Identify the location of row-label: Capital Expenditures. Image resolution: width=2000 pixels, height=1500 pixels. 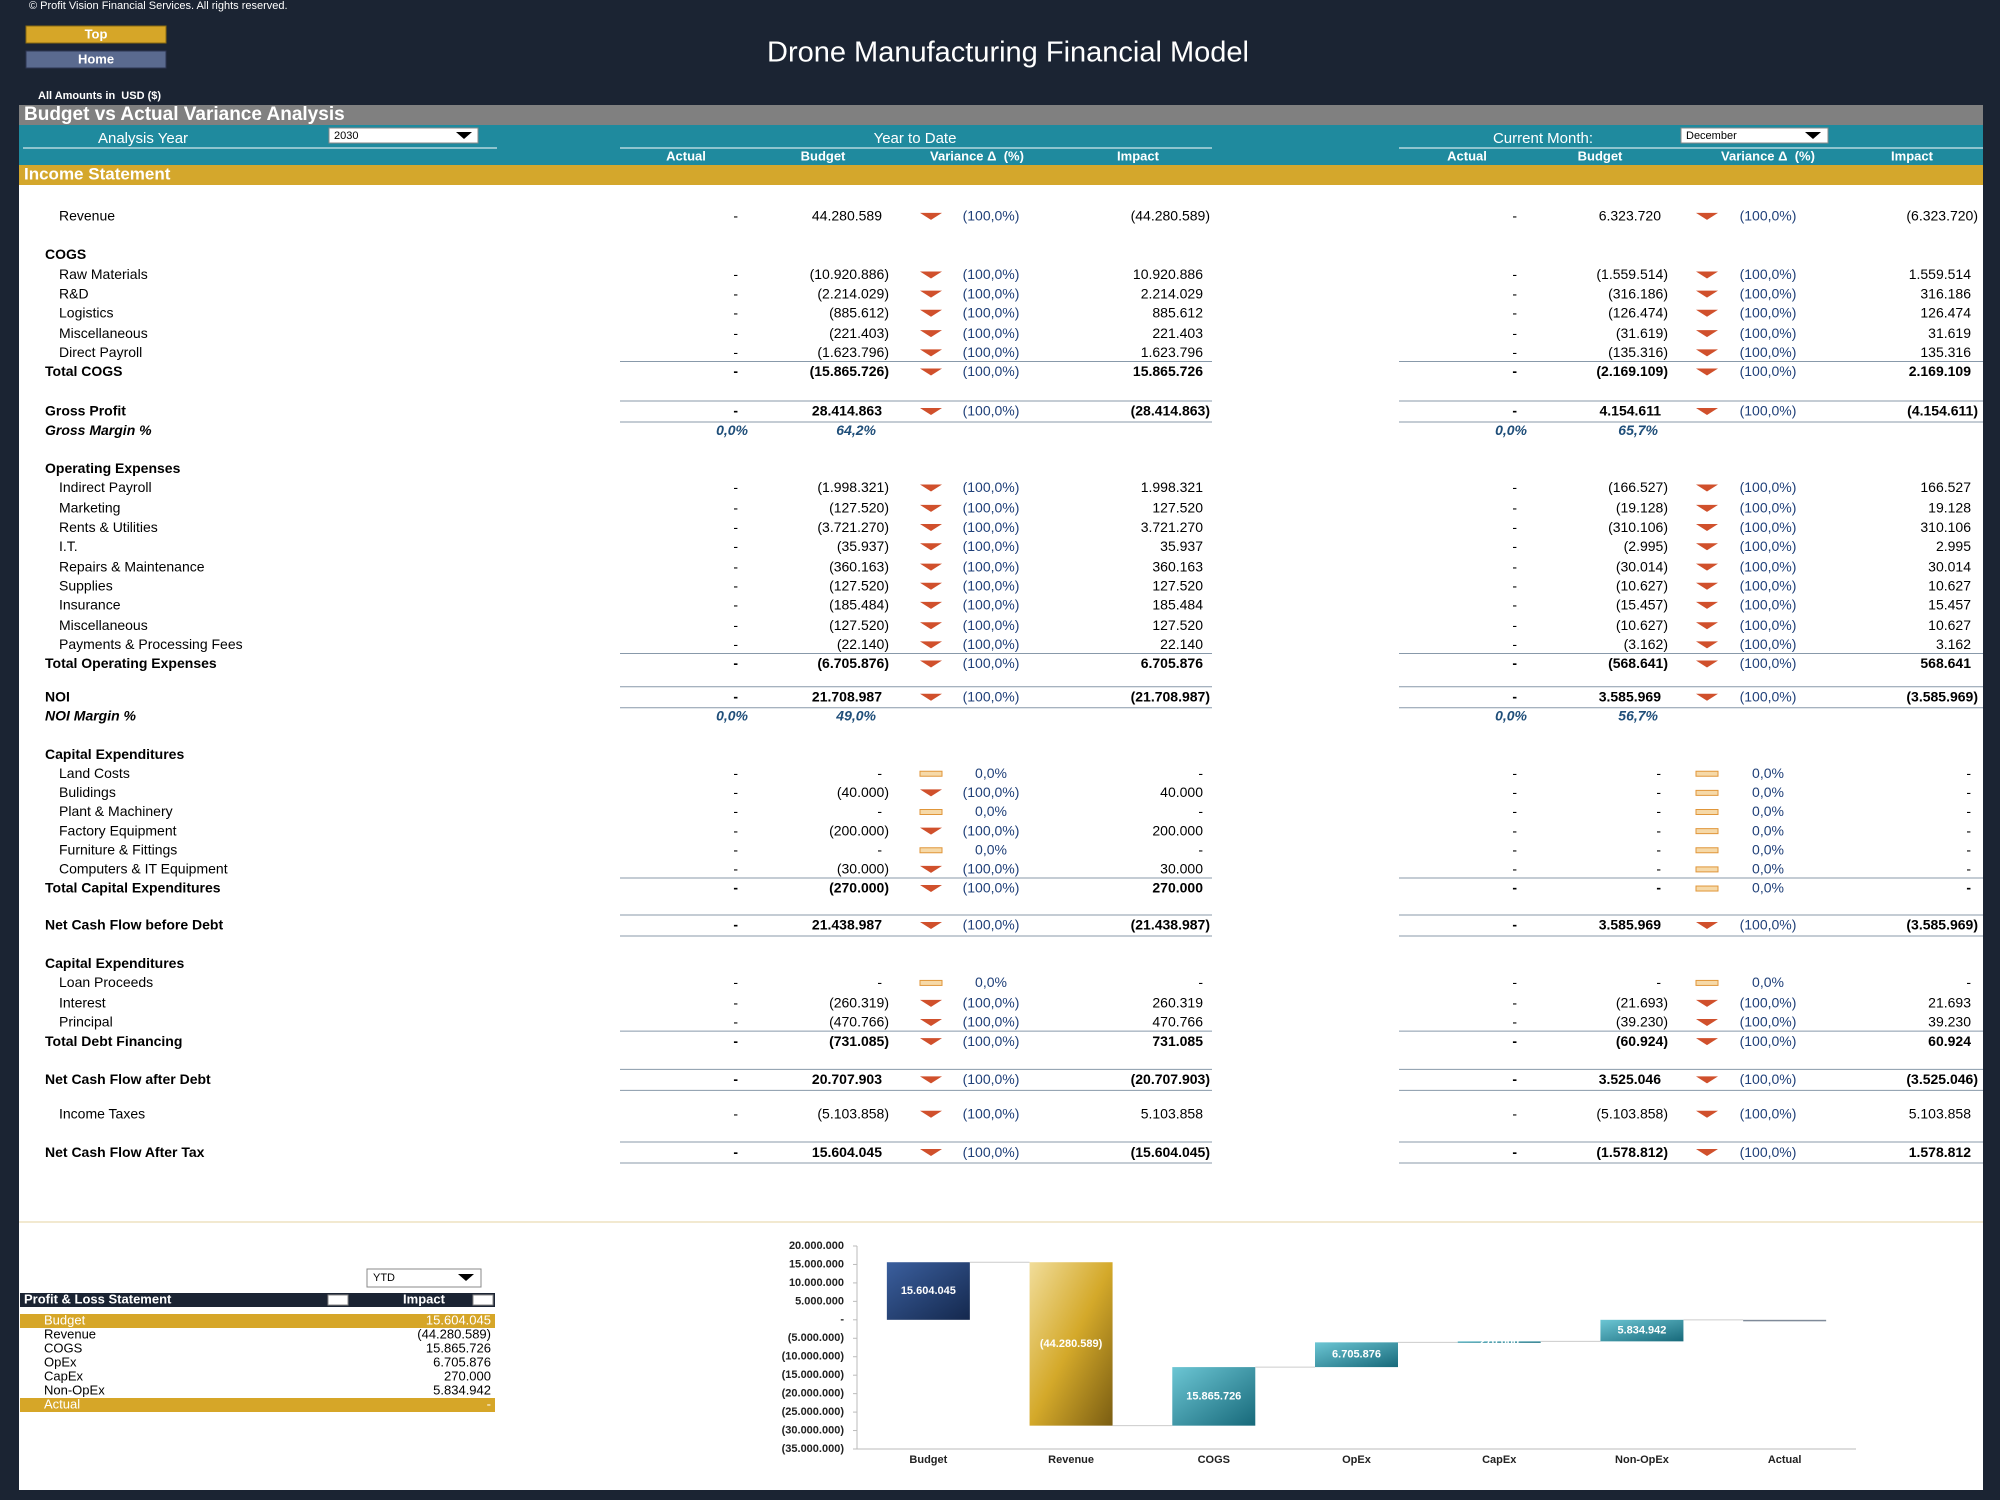
(114, 754).